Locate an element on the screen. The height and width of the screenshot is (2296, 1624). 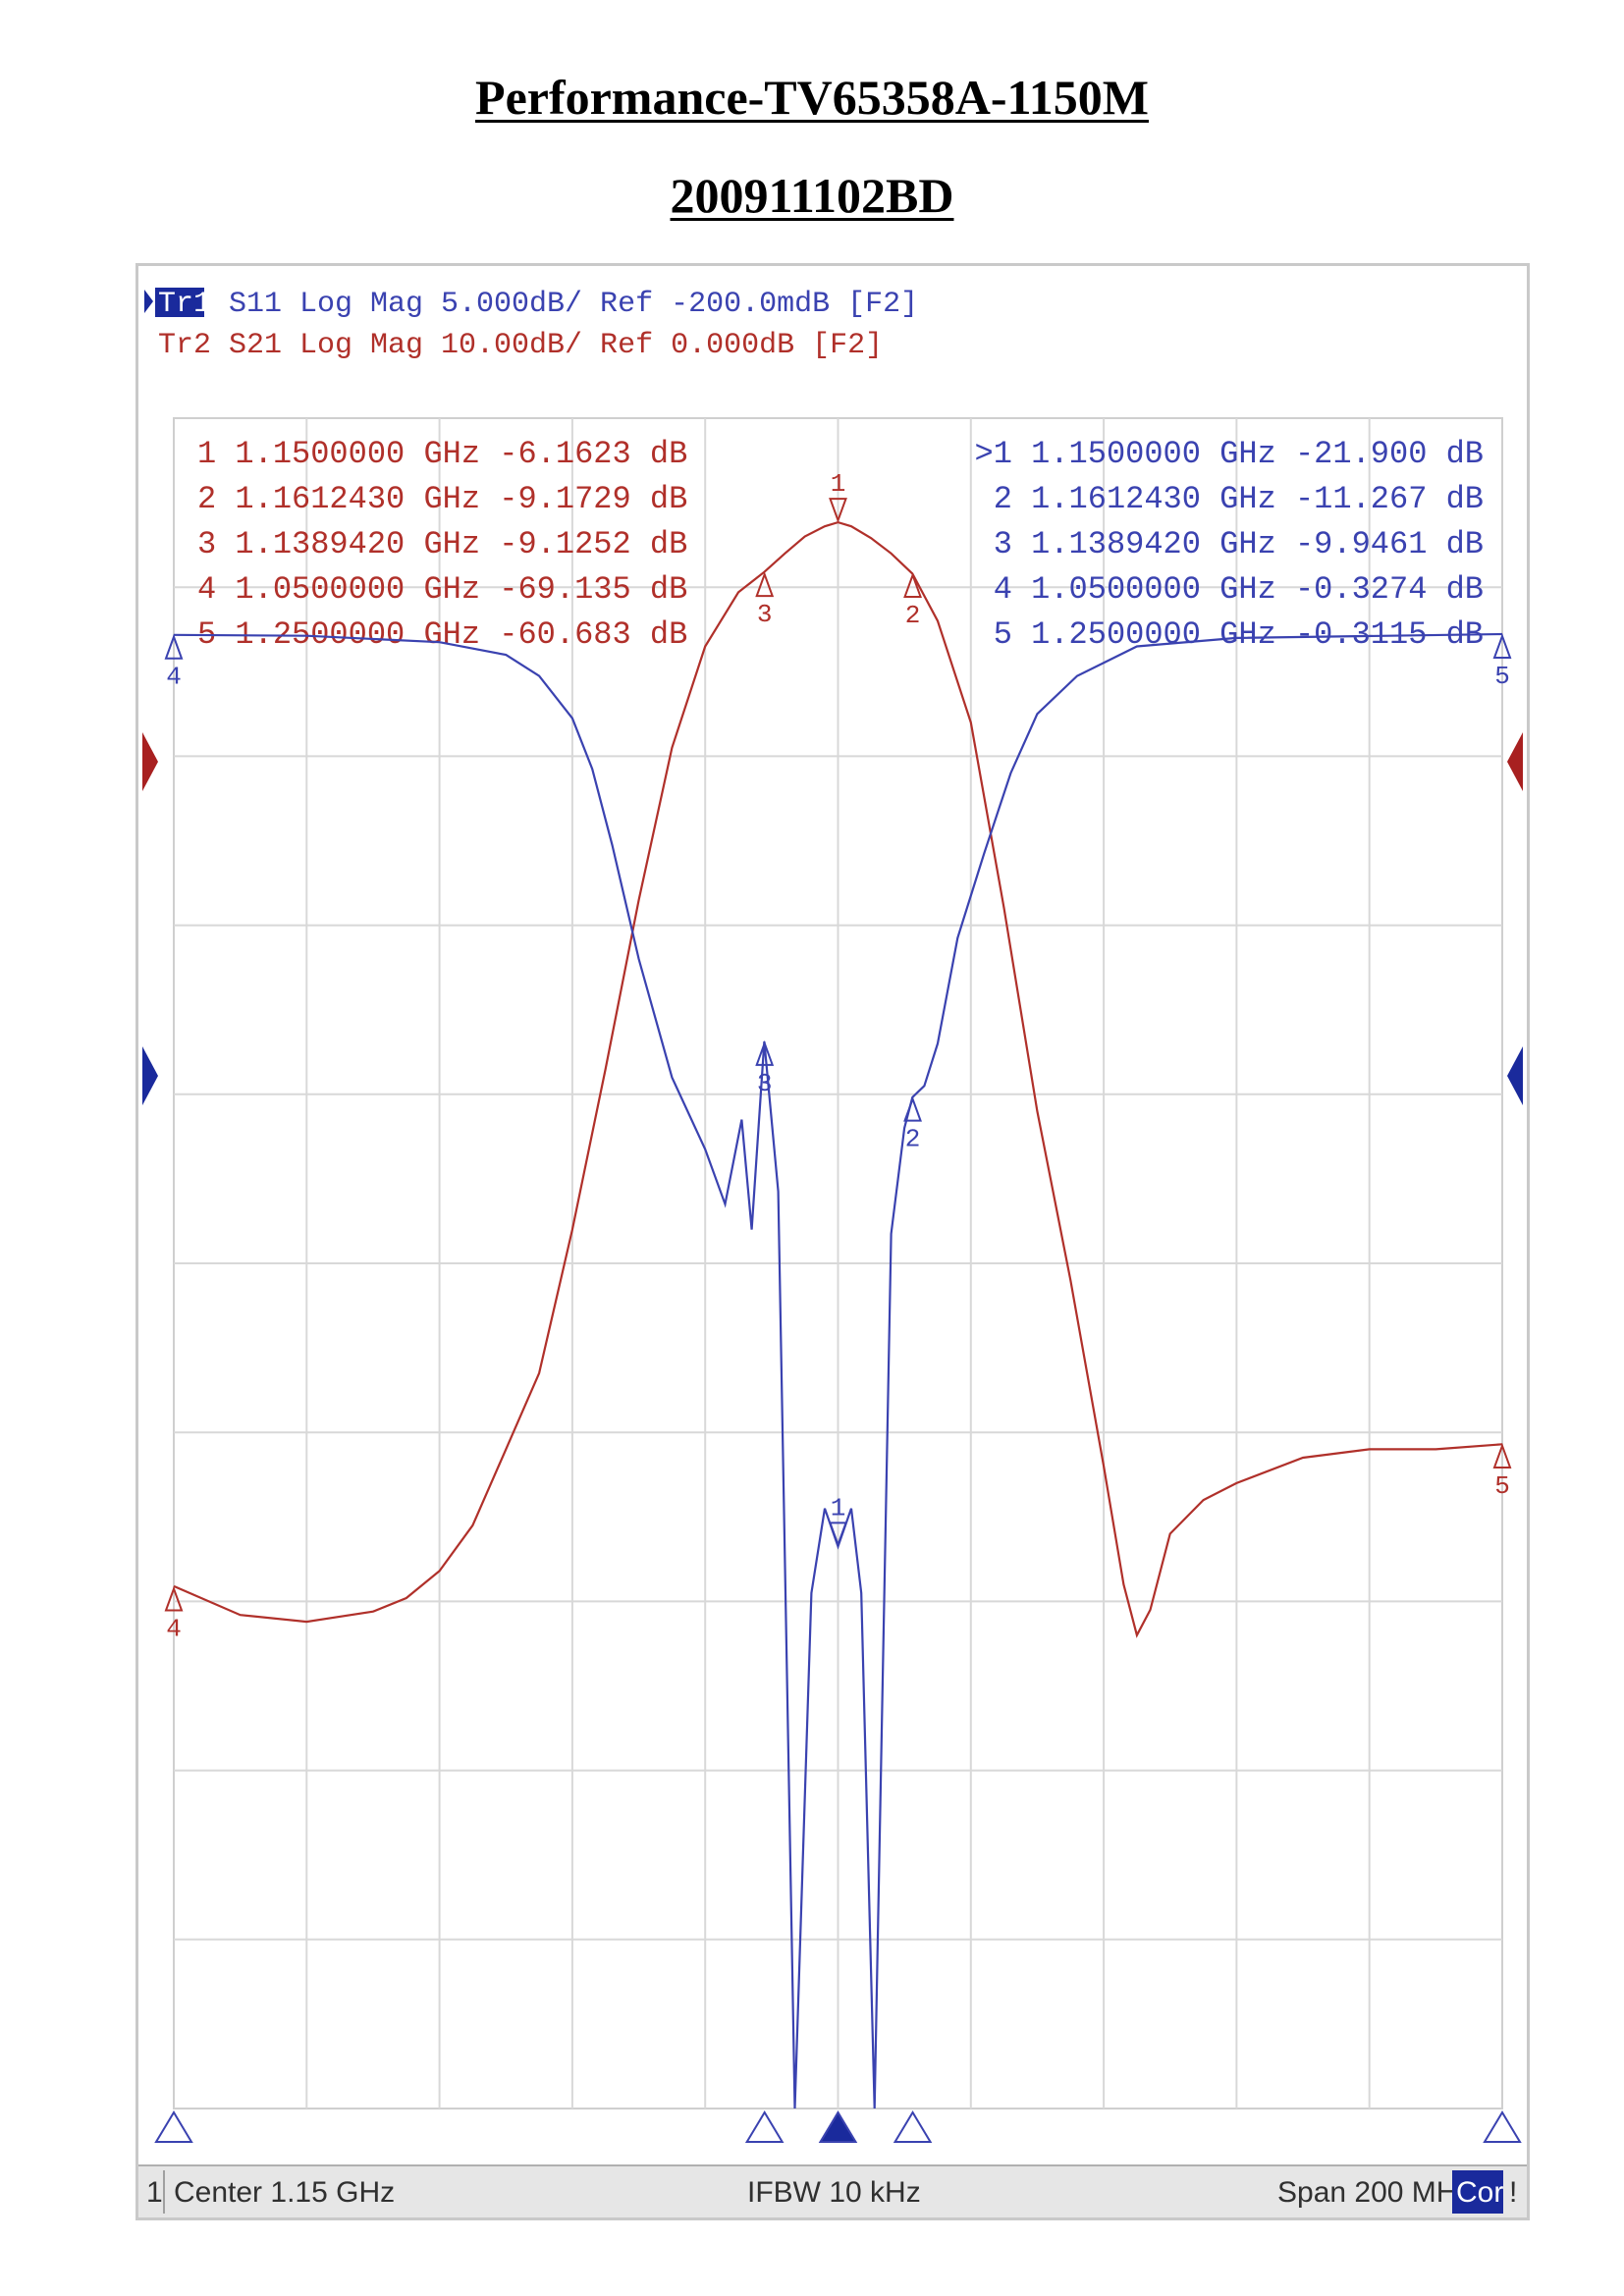
status-excl: ! is located at coordinates (1513, 2193).